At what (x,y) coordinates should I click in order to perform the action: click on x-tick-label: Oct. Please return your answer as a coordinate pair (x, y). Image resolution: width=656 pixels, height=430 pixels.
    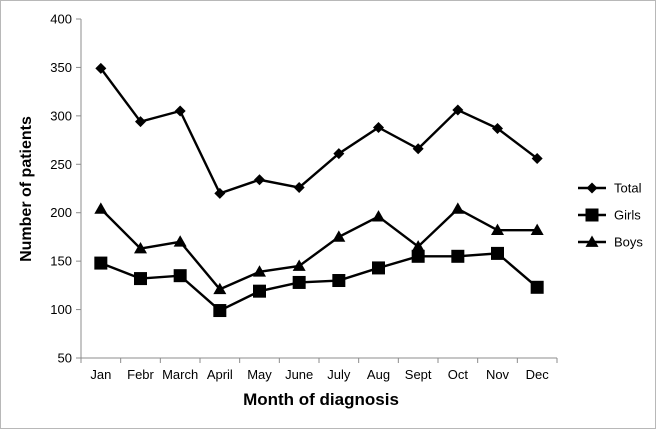
    Looking at the image, I should click on (458, 374).